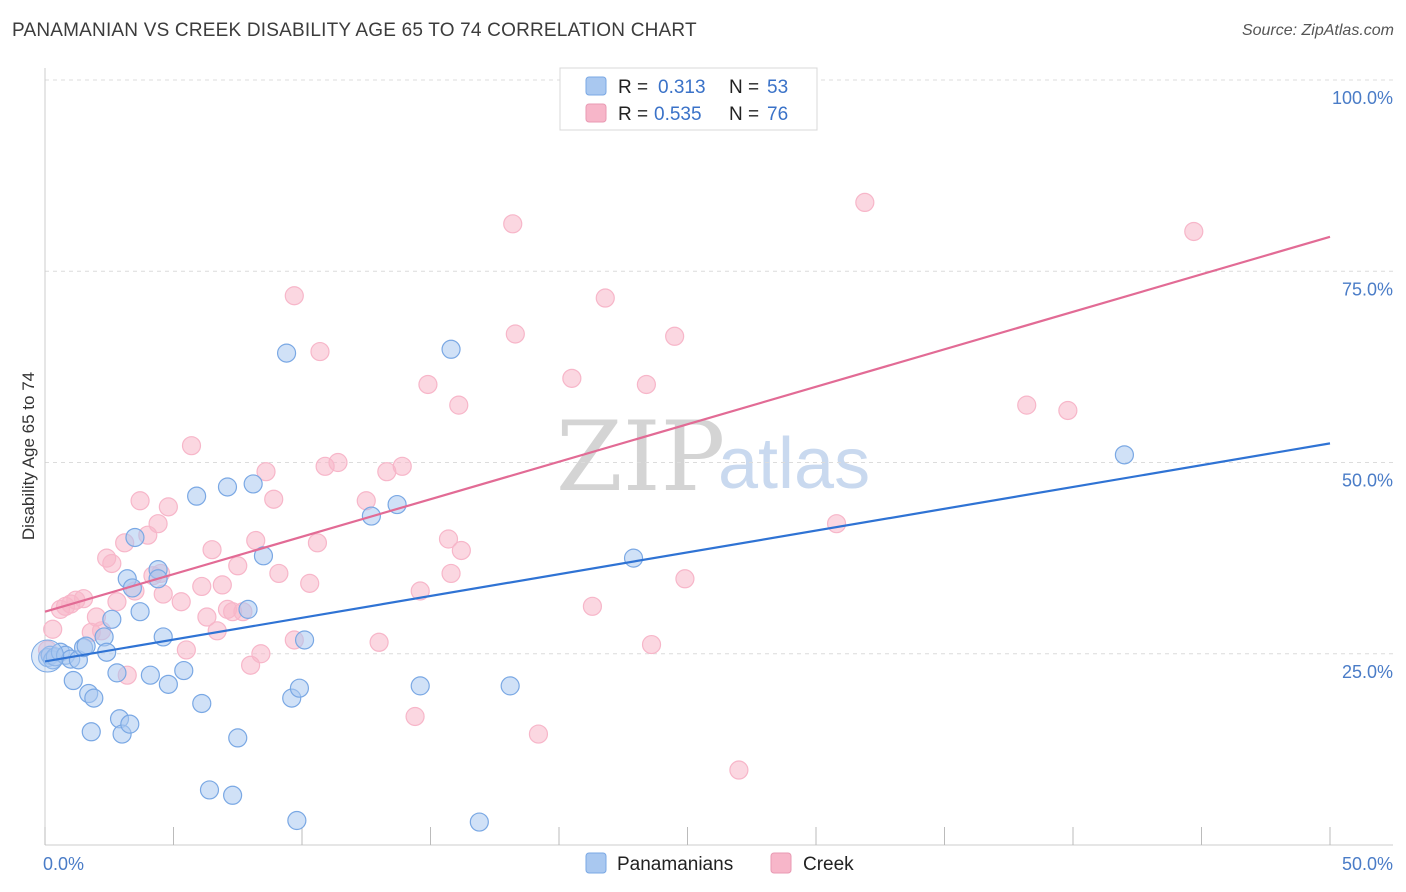  I want to click on series-legend: Panamanians Creek, so click(719, 863).